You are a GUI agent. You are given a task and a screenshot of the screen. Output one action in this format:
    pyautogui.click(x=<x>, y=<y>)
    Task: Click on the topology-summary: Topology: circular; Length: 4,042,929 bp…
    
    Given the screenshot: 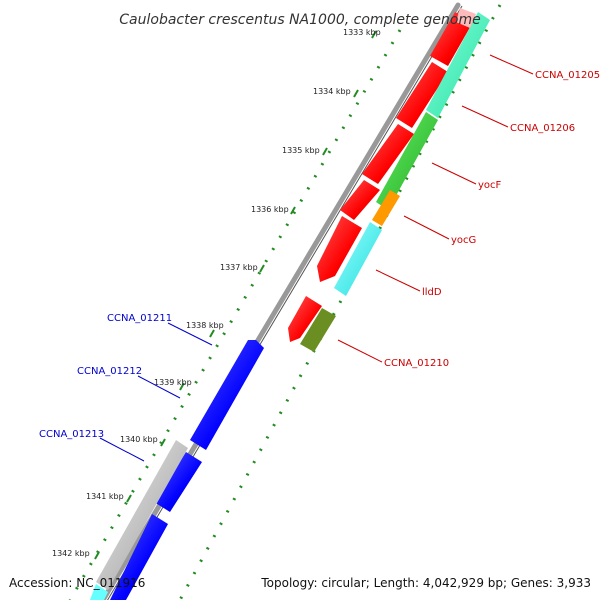 What is the action you would take?
    pyautogui.click(x=425, y=583)
    